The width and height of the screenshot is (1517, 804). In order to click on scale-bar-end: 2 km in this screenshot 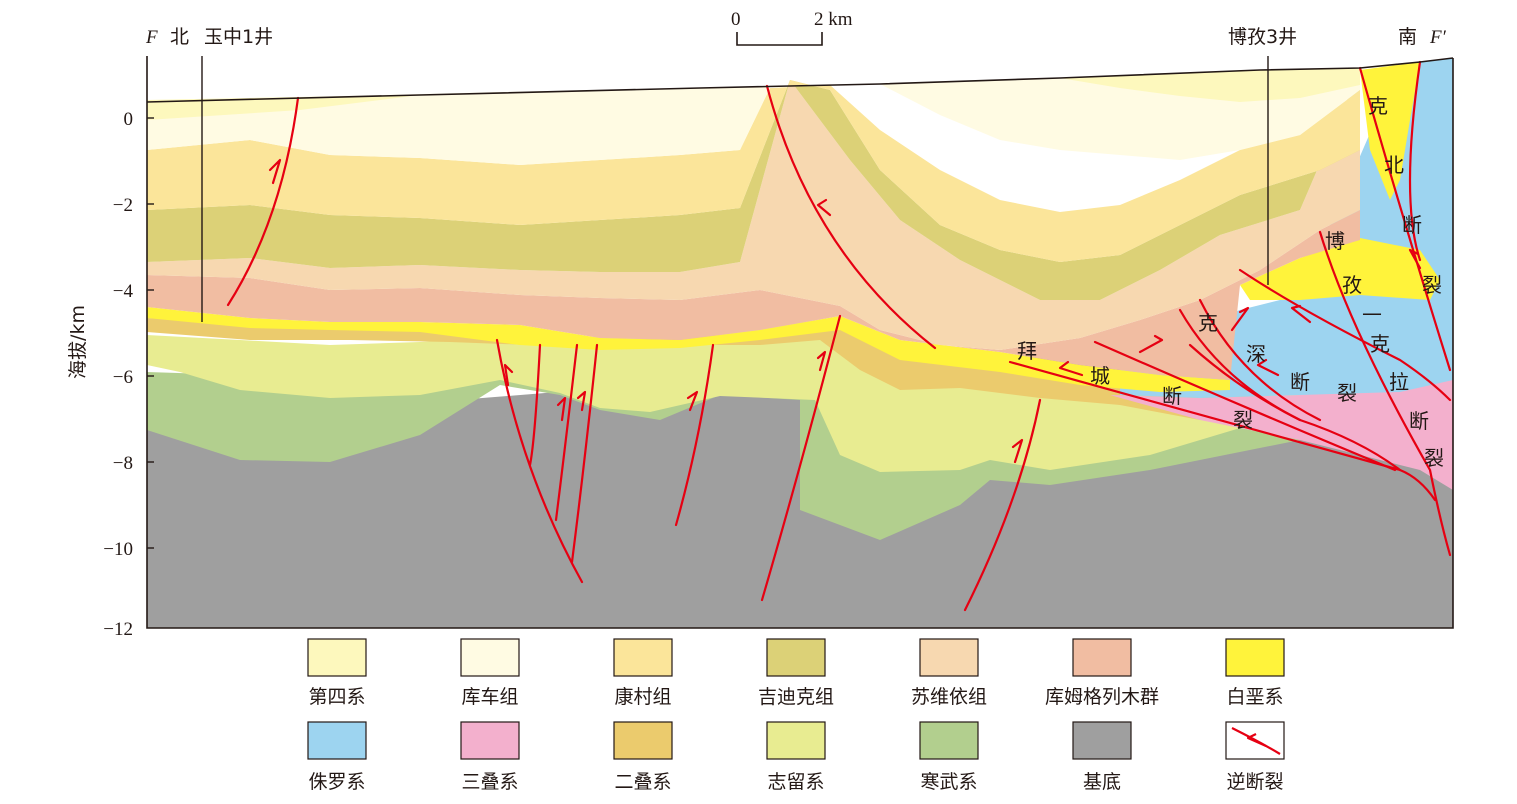, I will do `click(833, 19)`.